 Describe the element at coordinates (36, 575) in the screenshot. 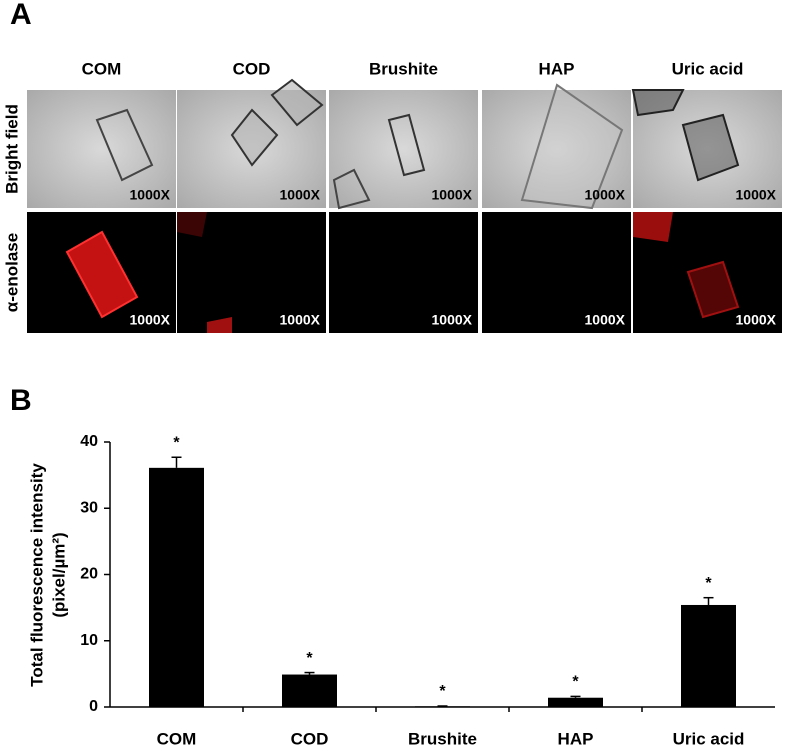

I see `y-axis-label-line: Total fluorescence intensity` at that location.